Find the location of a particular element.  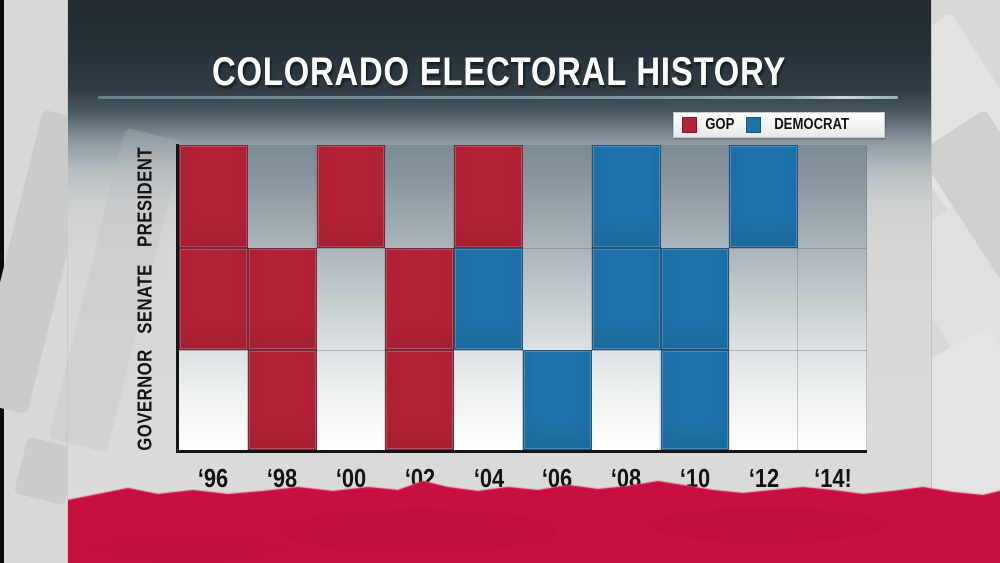

legend-swatch-gop is located at coordinates (689, 125).